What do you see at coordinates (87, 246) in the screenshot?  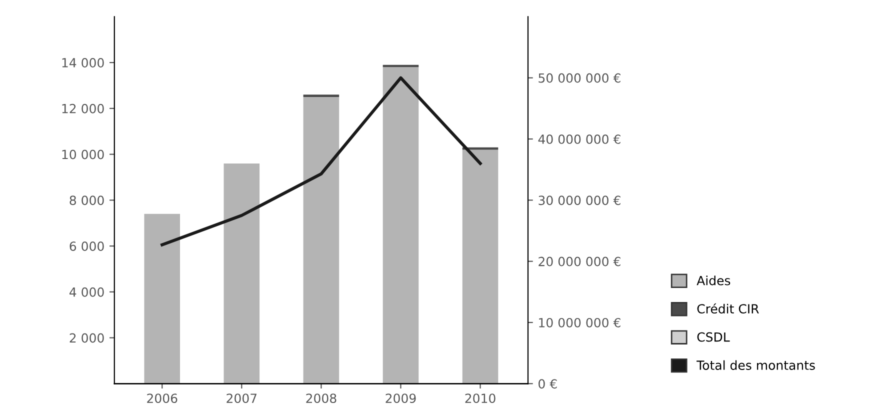 I see `y-tick-label: 6 000` at bounding box center [87, 246].